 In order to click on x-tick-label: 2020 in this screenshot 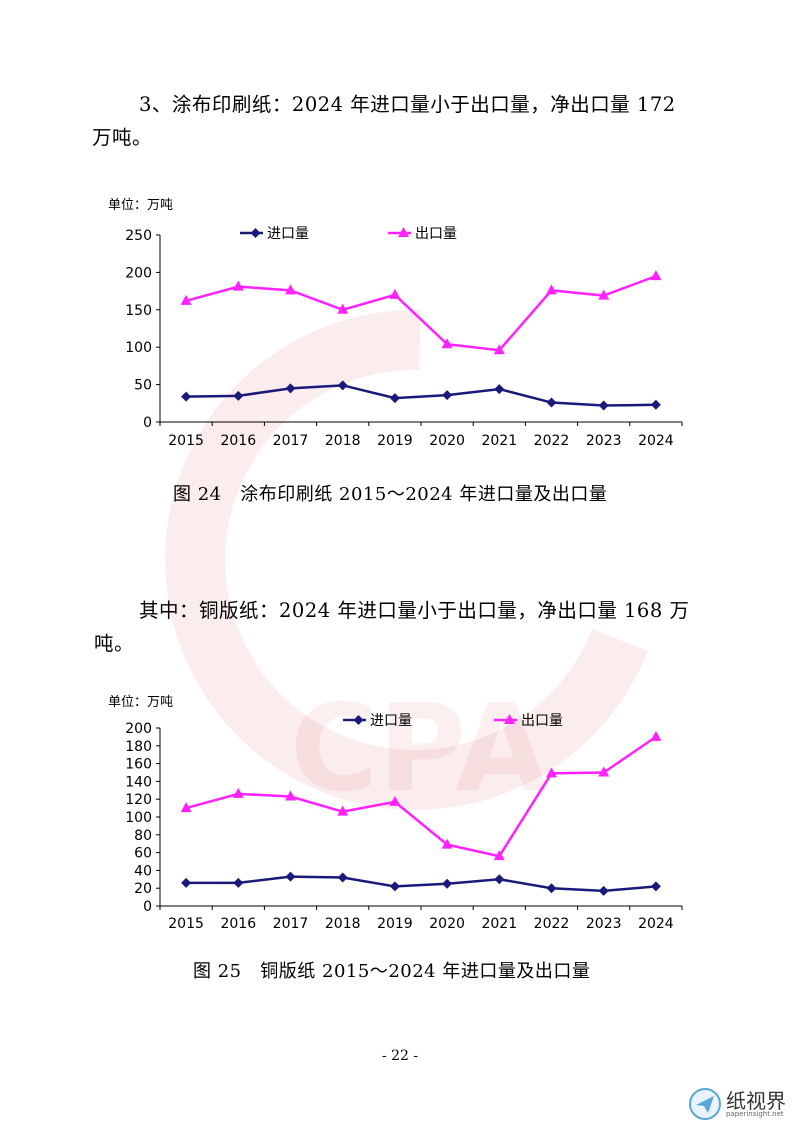, I will do `click(447, 924)`.